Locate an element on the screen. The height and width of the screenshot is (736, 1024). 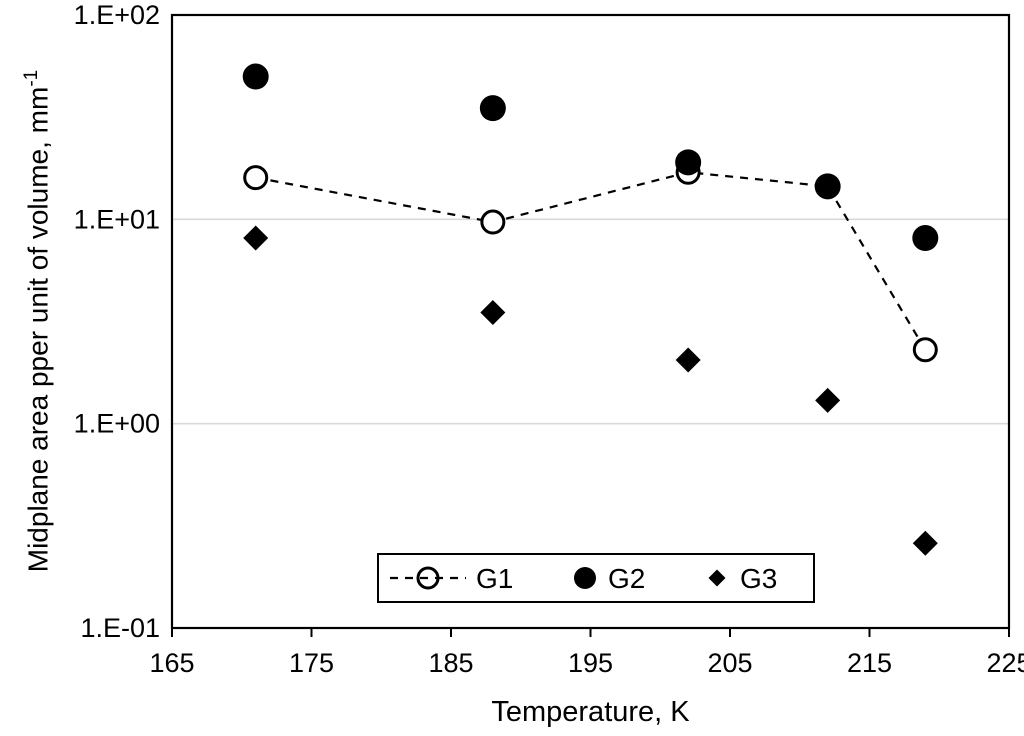
y-axis-title-superscript: -1 is located at coordinates (31, 78).